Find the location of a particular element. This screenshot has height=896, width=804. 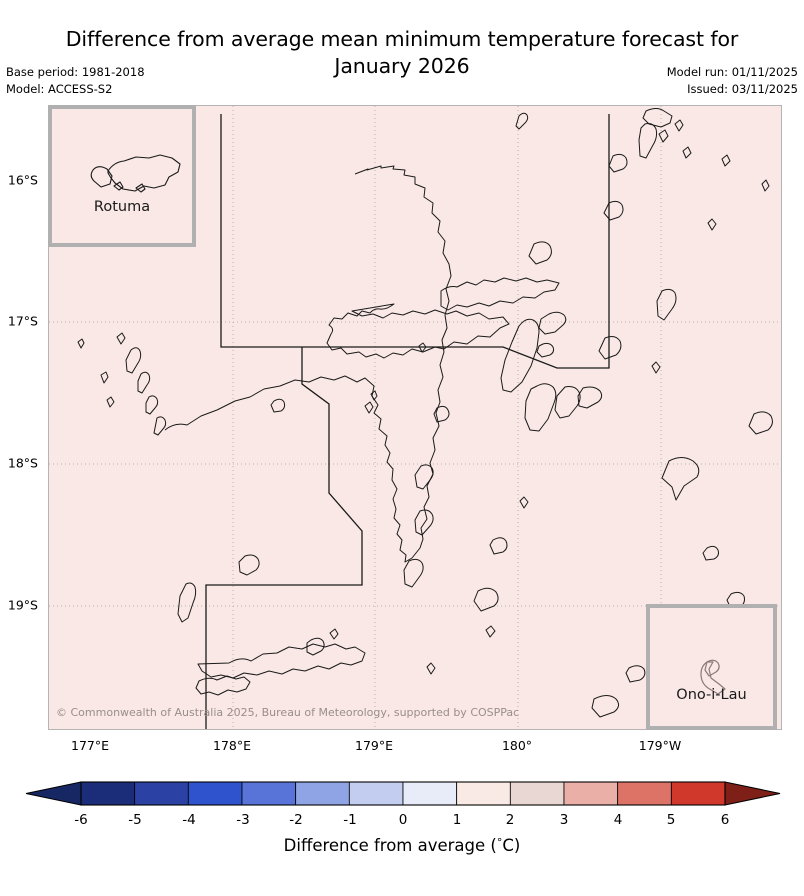

colorbar-tick-label: 4 is located at coordinates (618, 820).